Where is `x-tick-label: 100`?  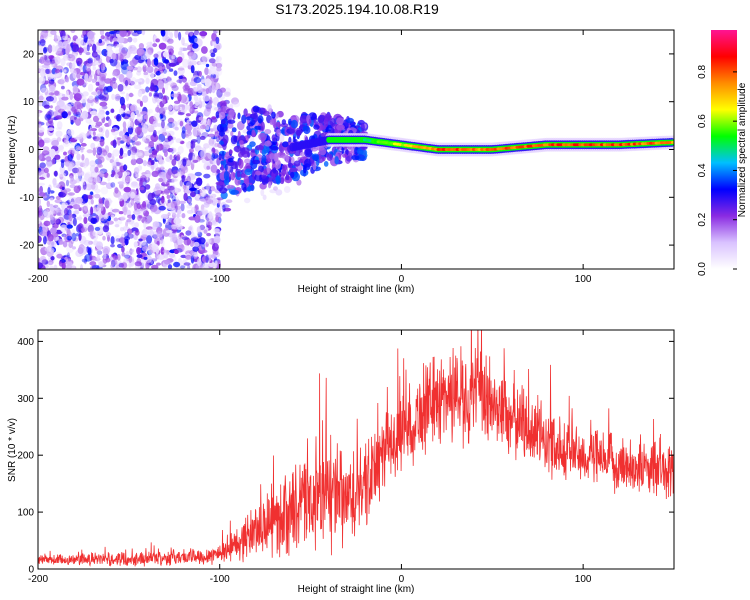
x-tick-label: 100 is located at coordinates (583, 279).